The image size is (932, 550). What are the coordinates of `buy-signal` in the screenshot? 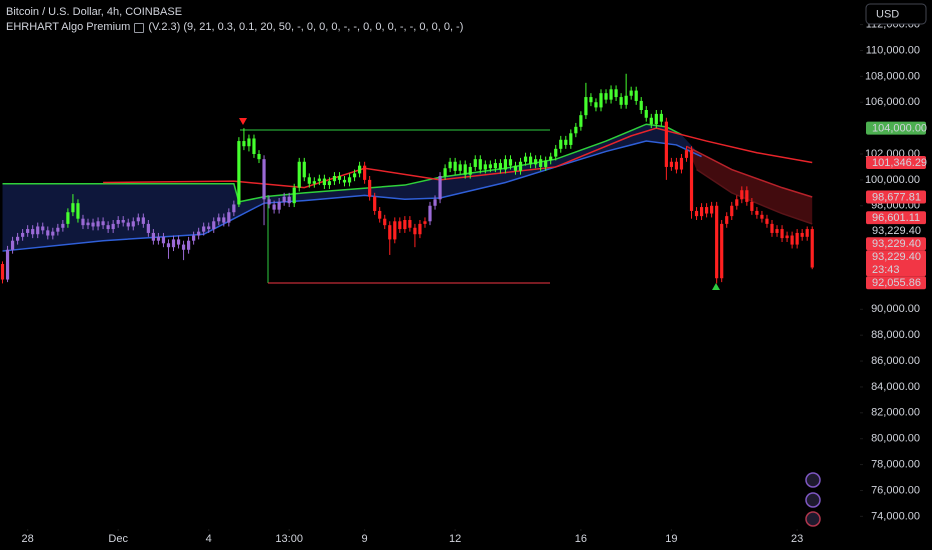 It's located at (716, 286).